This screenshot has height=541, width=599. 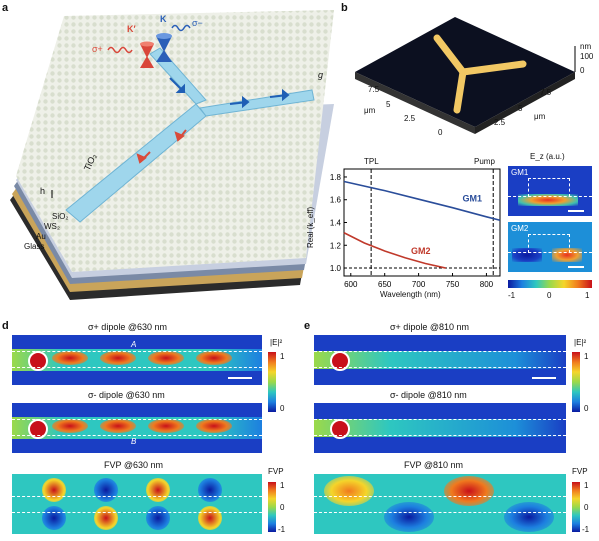 What do you see at coordinates (276, 342) in the screenshot?
I see `d-cbar-label: |E|²` at bounding box center [276, 342].